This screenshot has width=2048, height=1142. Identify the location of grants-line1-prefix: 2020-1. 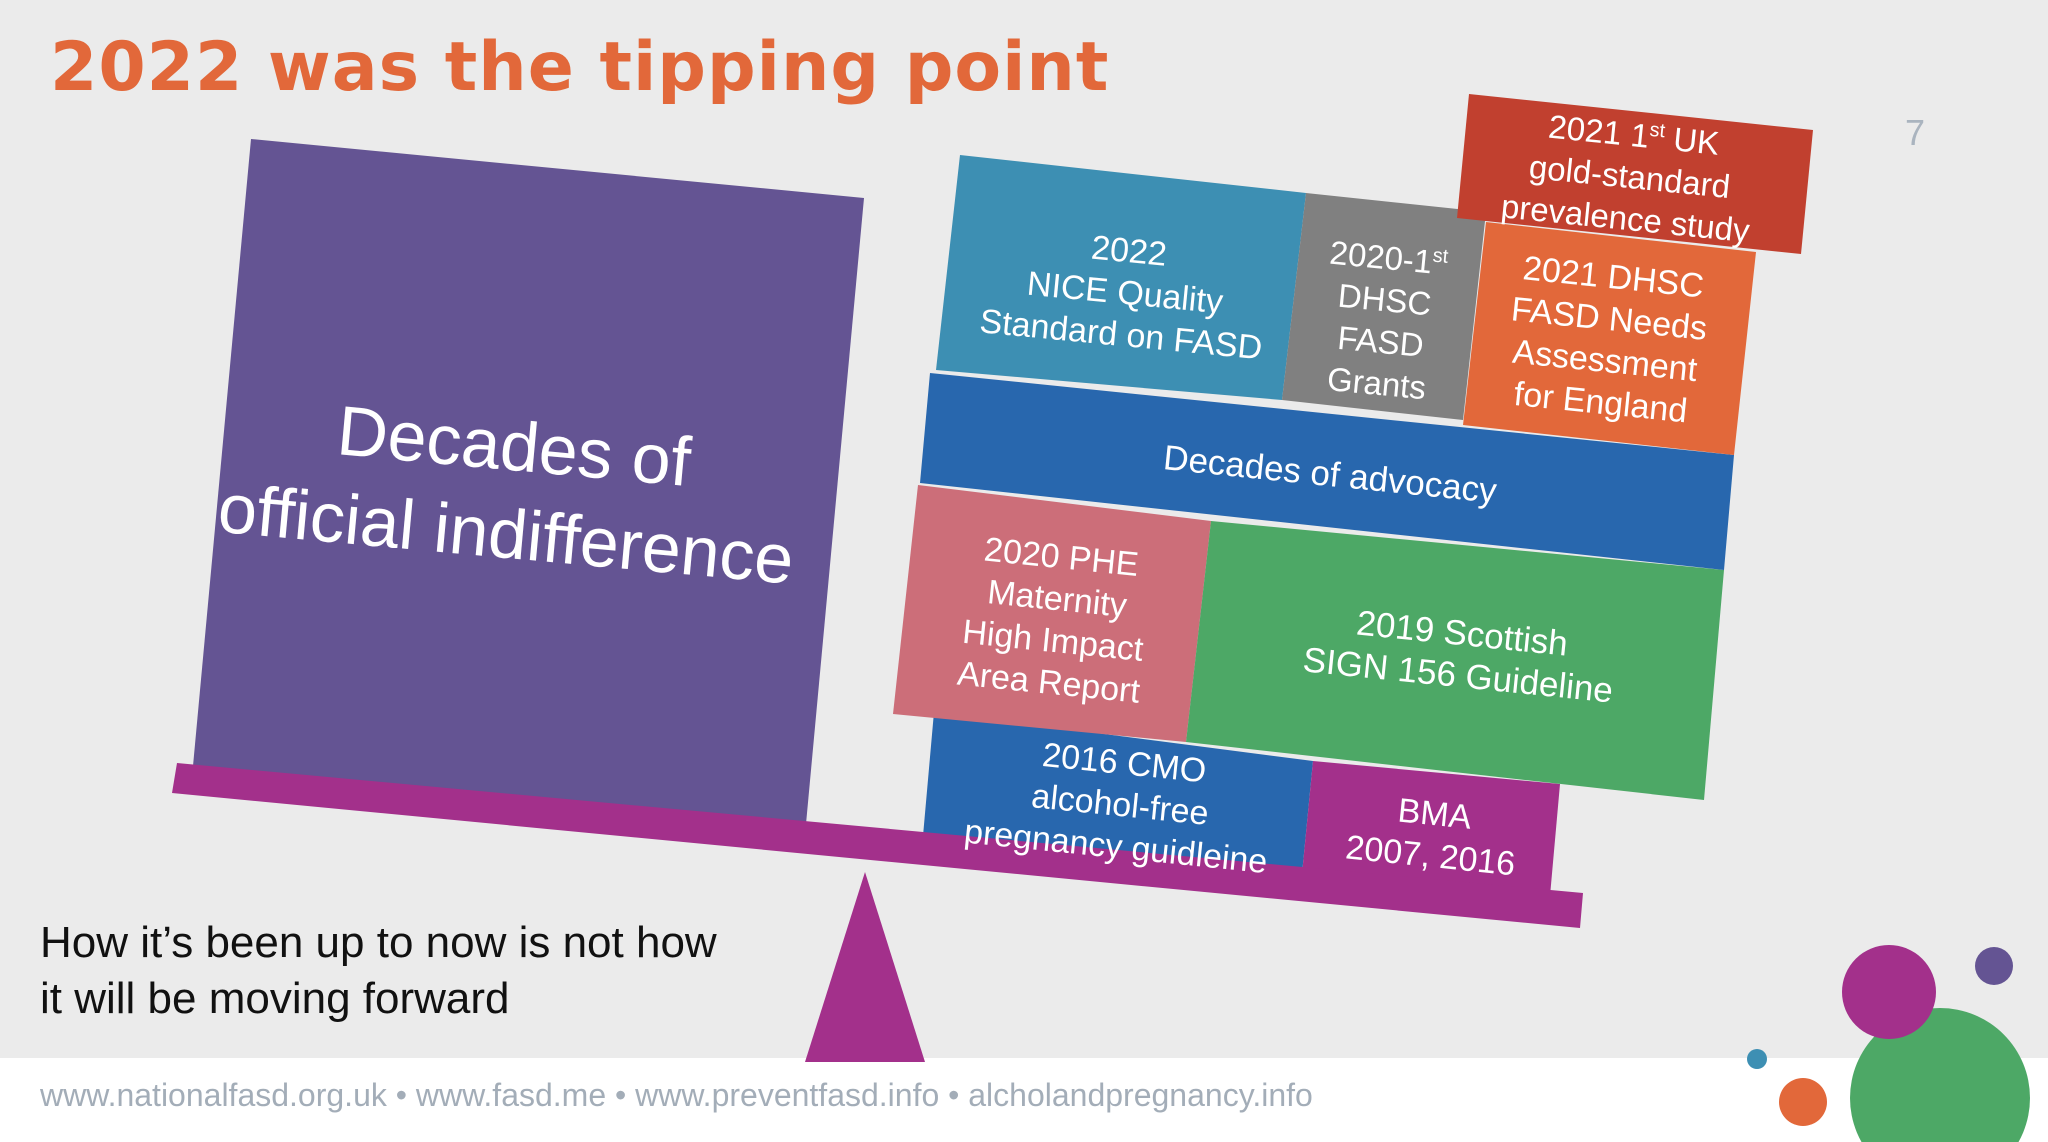
(1381, 256).